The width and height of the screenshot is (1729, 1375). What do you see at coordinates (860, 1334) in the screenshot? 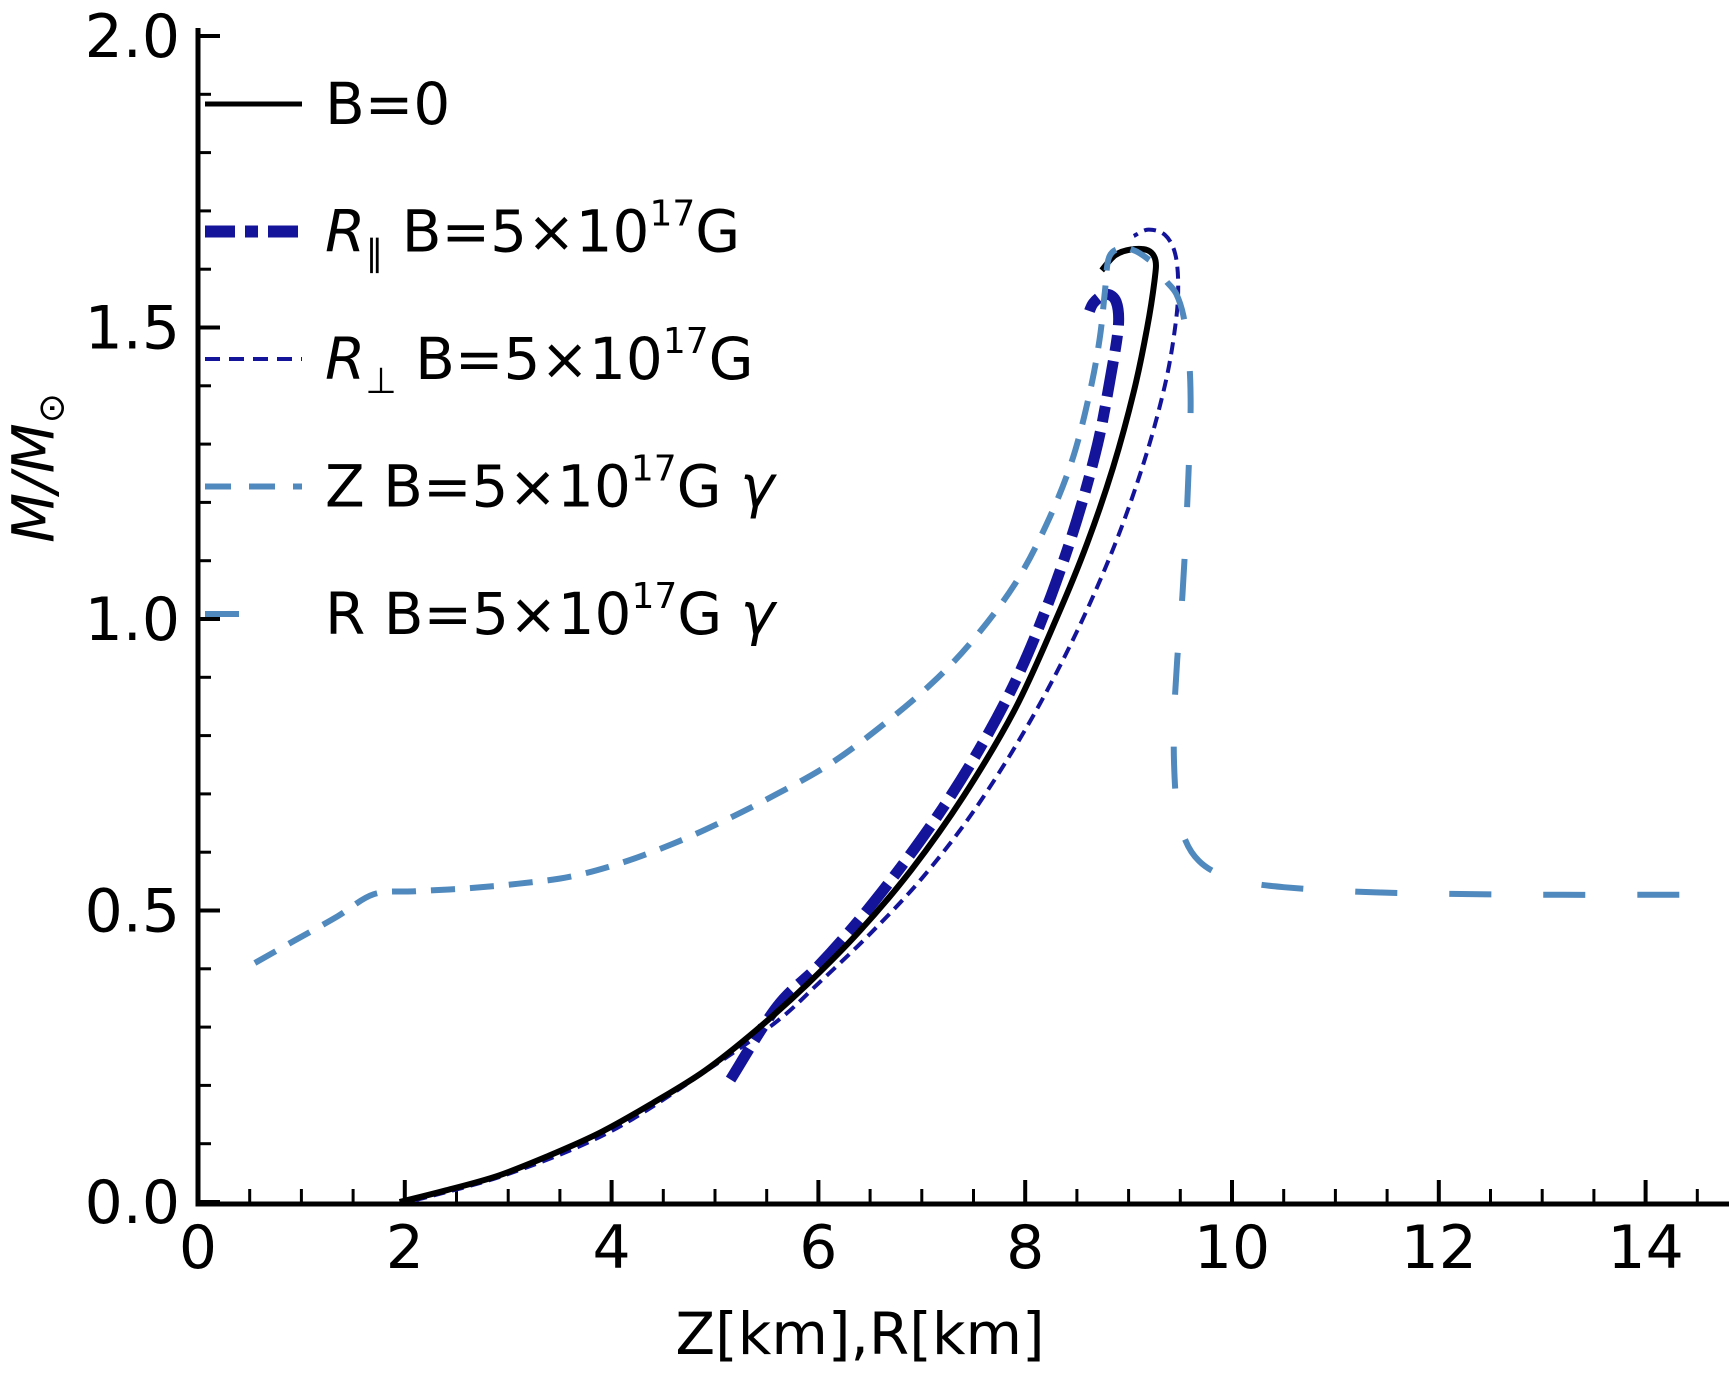
I see `x-axis-title: Z[km],R[km]` at bounding box center [860, 1334].